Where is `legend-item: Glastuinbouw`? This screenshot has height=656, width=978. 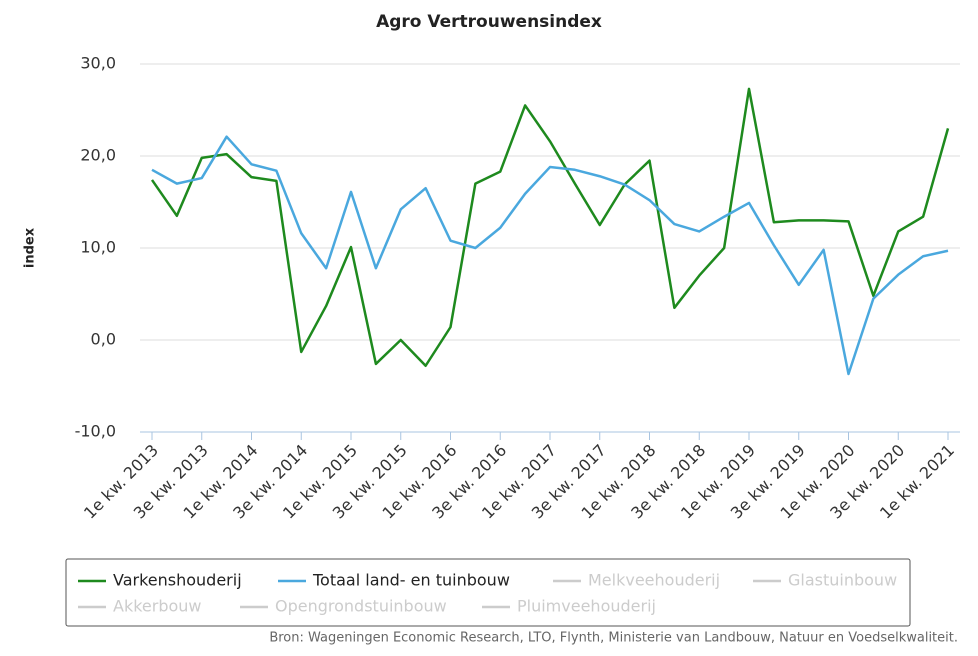 legend-item: Glastuinbouw is located at coordinates (842, 580).